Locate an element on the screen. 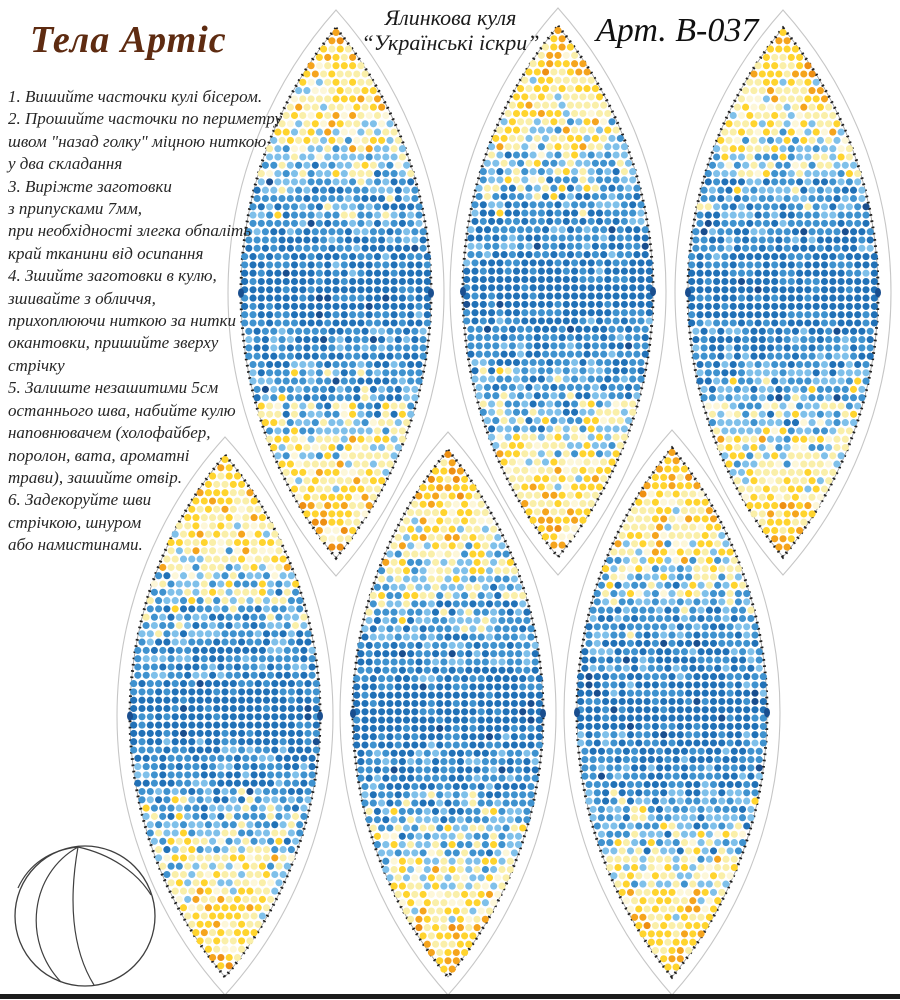  instruction-line: стрічкою, шнуром is located at coordinates (75, 522).